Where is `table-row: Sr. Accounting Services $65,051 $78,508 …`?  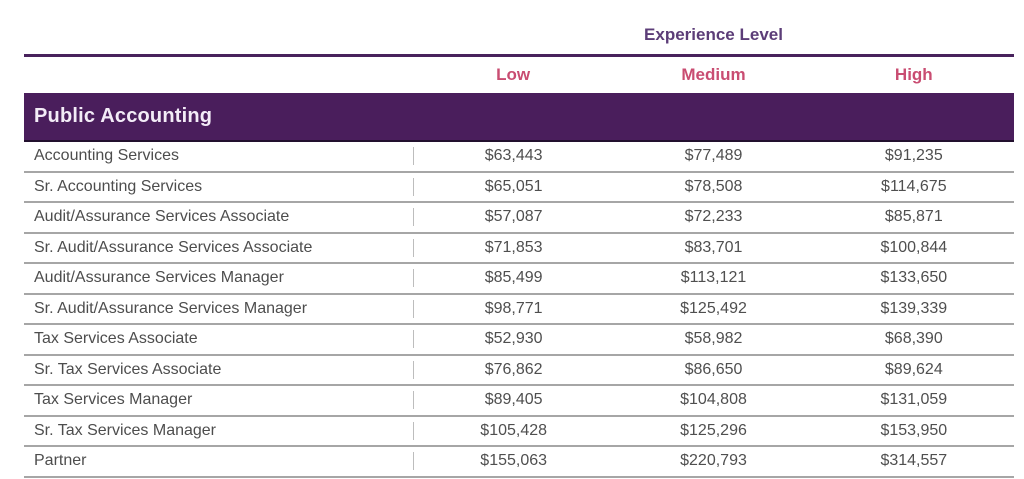
table-row: Sr. Accounting Services $65,051 $78,508 … is located at coordinates (519, 188).